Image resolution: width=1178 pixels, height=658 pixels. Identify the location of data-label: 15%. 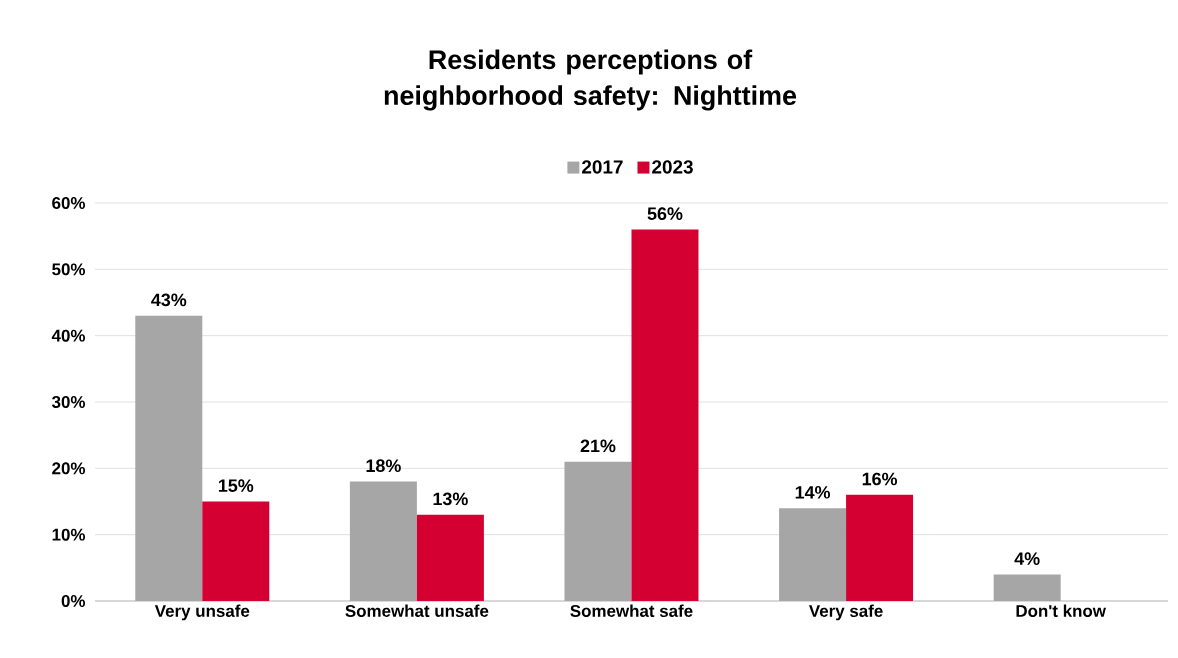
(236, 485).